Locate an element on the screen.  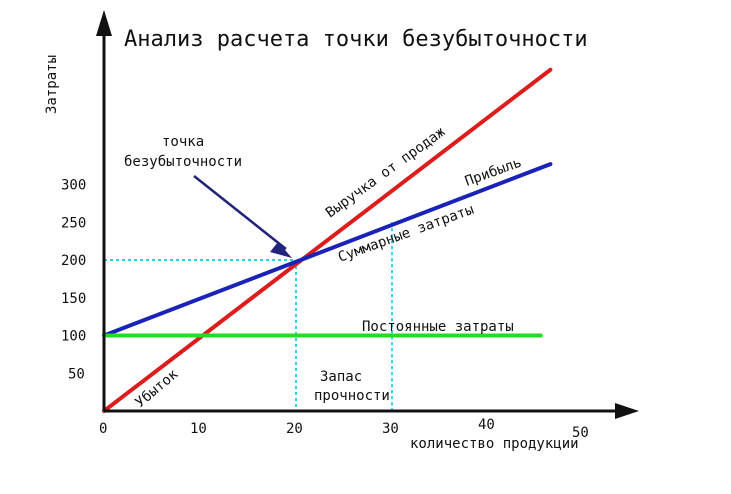
breakeven-annotation-line1: точка is located at coordinates (183, 142).